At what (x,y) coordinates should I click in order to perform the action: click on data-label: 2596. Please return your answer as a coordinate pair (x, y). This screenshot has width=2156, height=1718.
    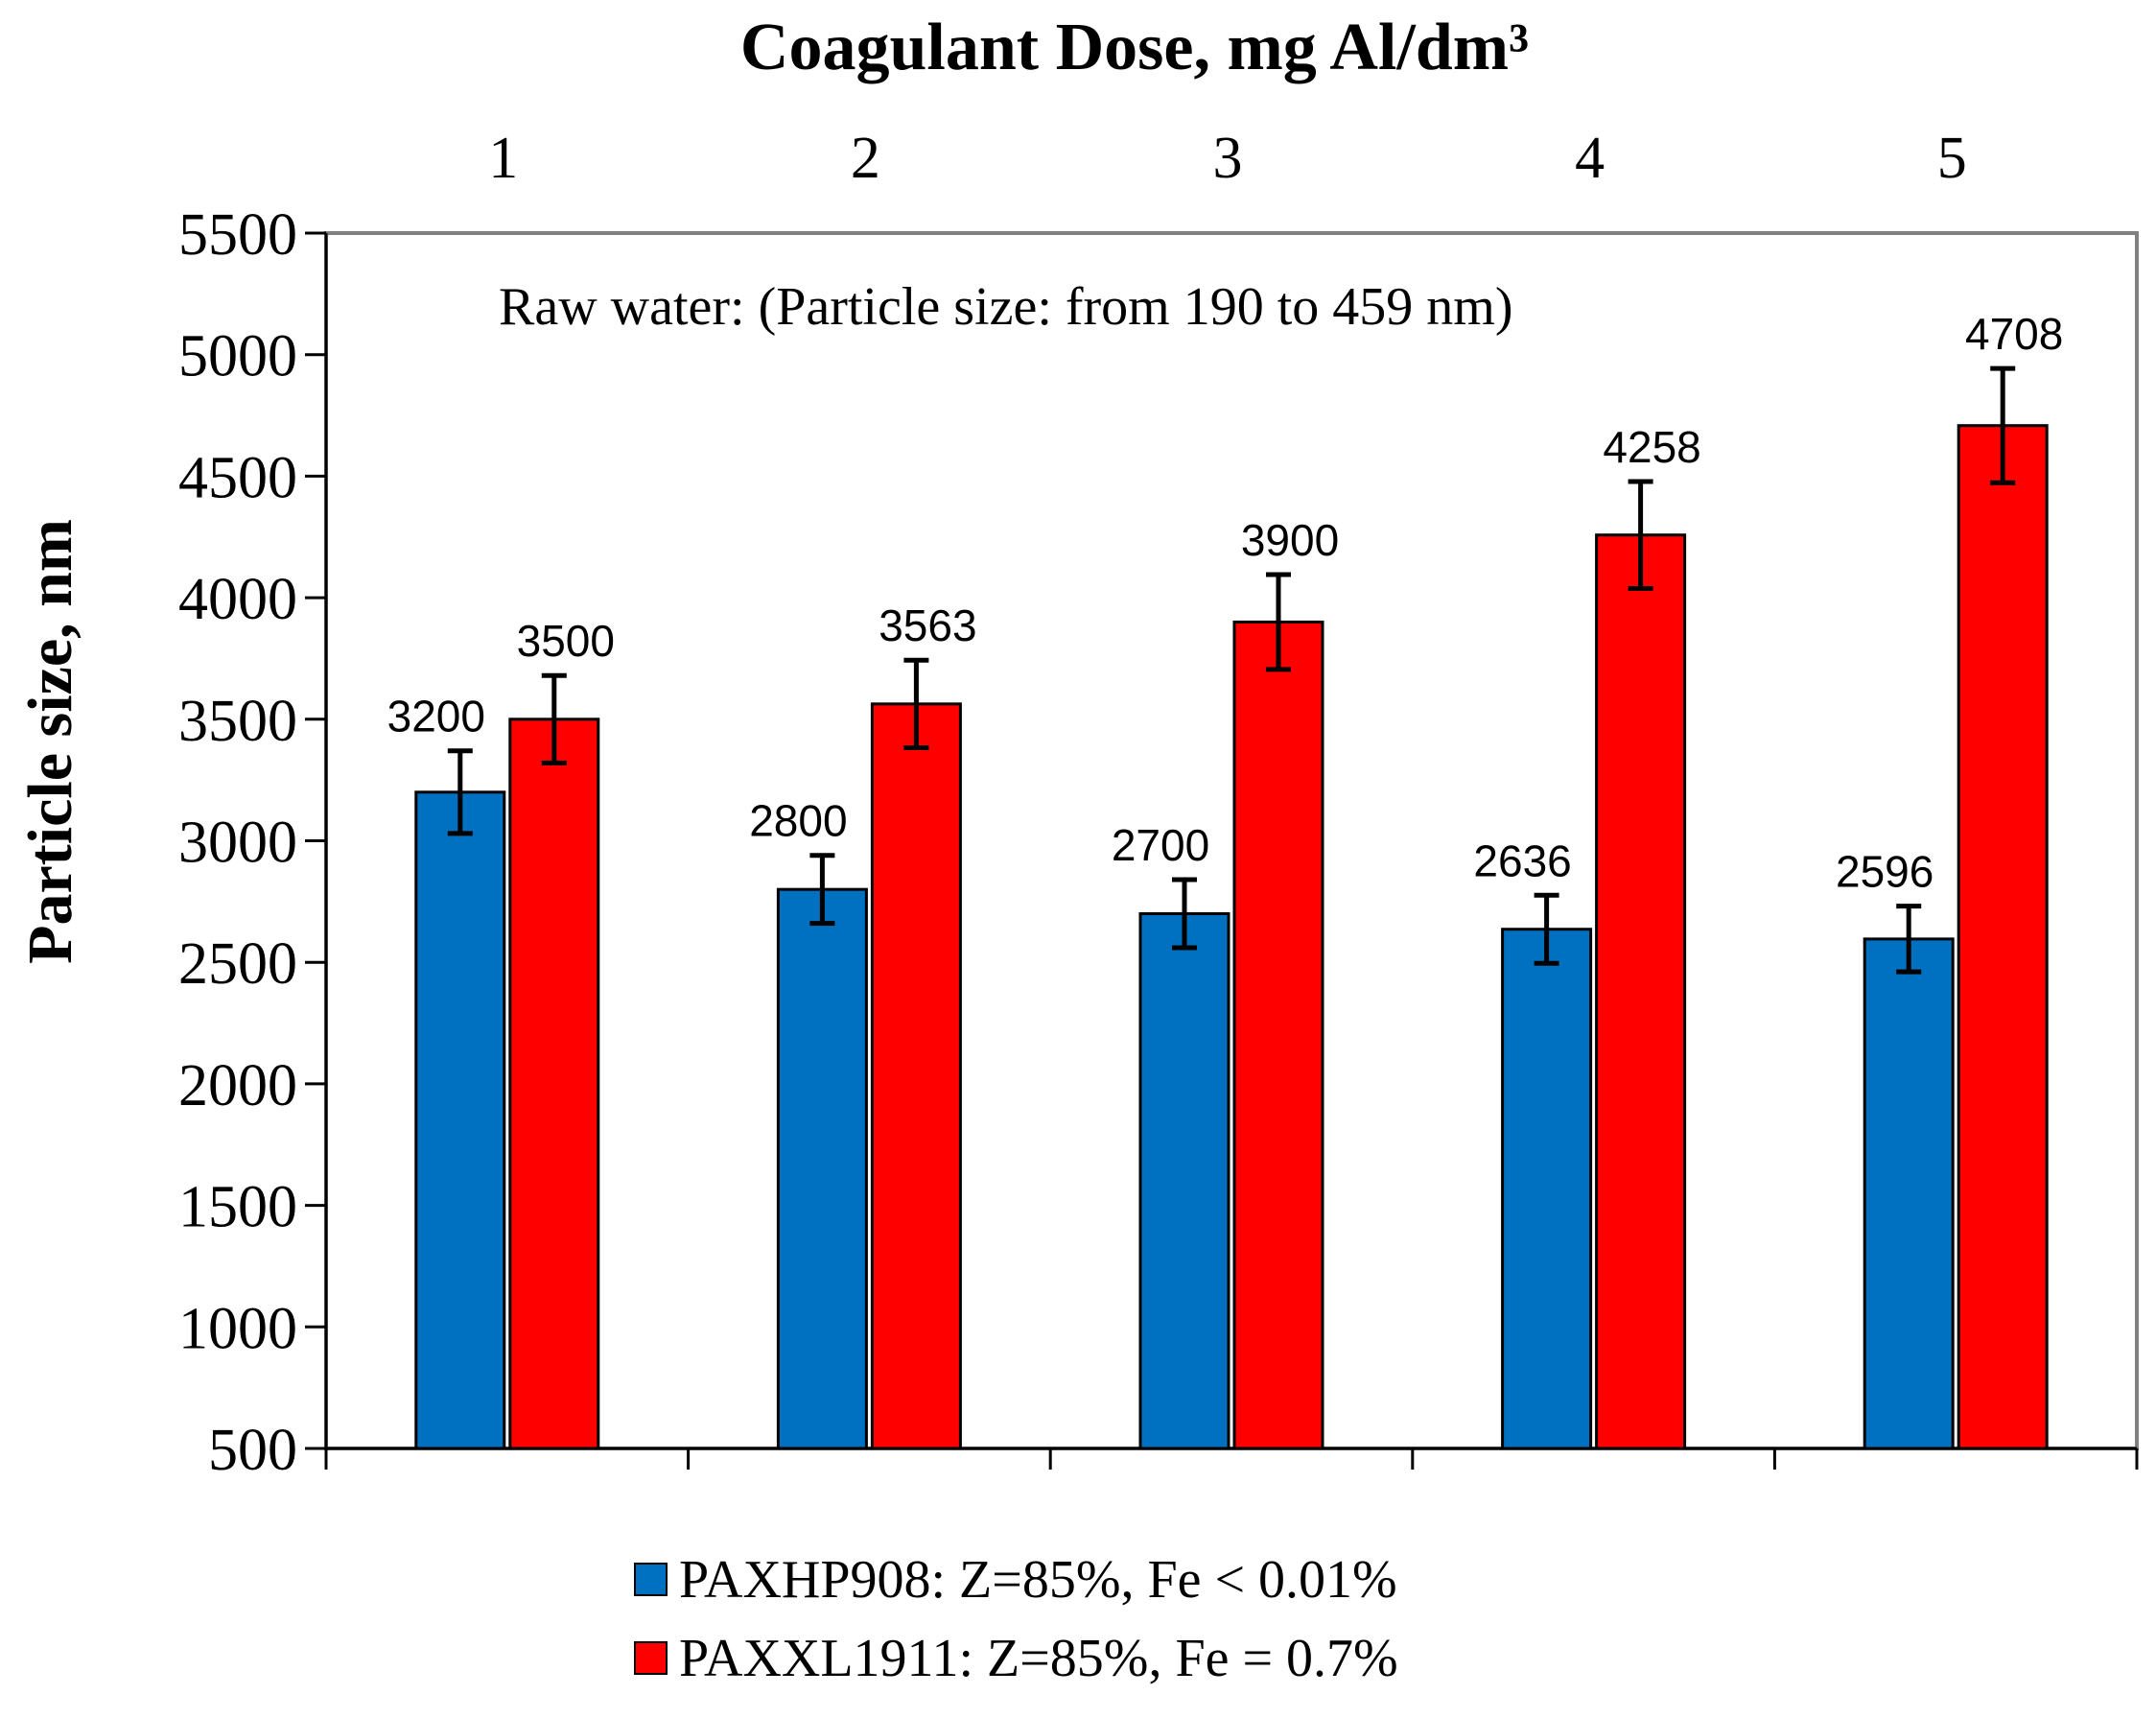
    Looking at the image, I should click on (1884, 872).